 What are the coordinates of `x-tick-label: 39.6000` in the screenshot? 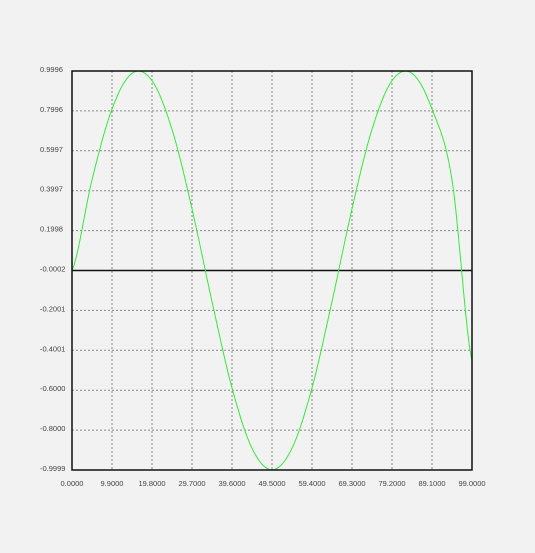 It's located at (231, 483).